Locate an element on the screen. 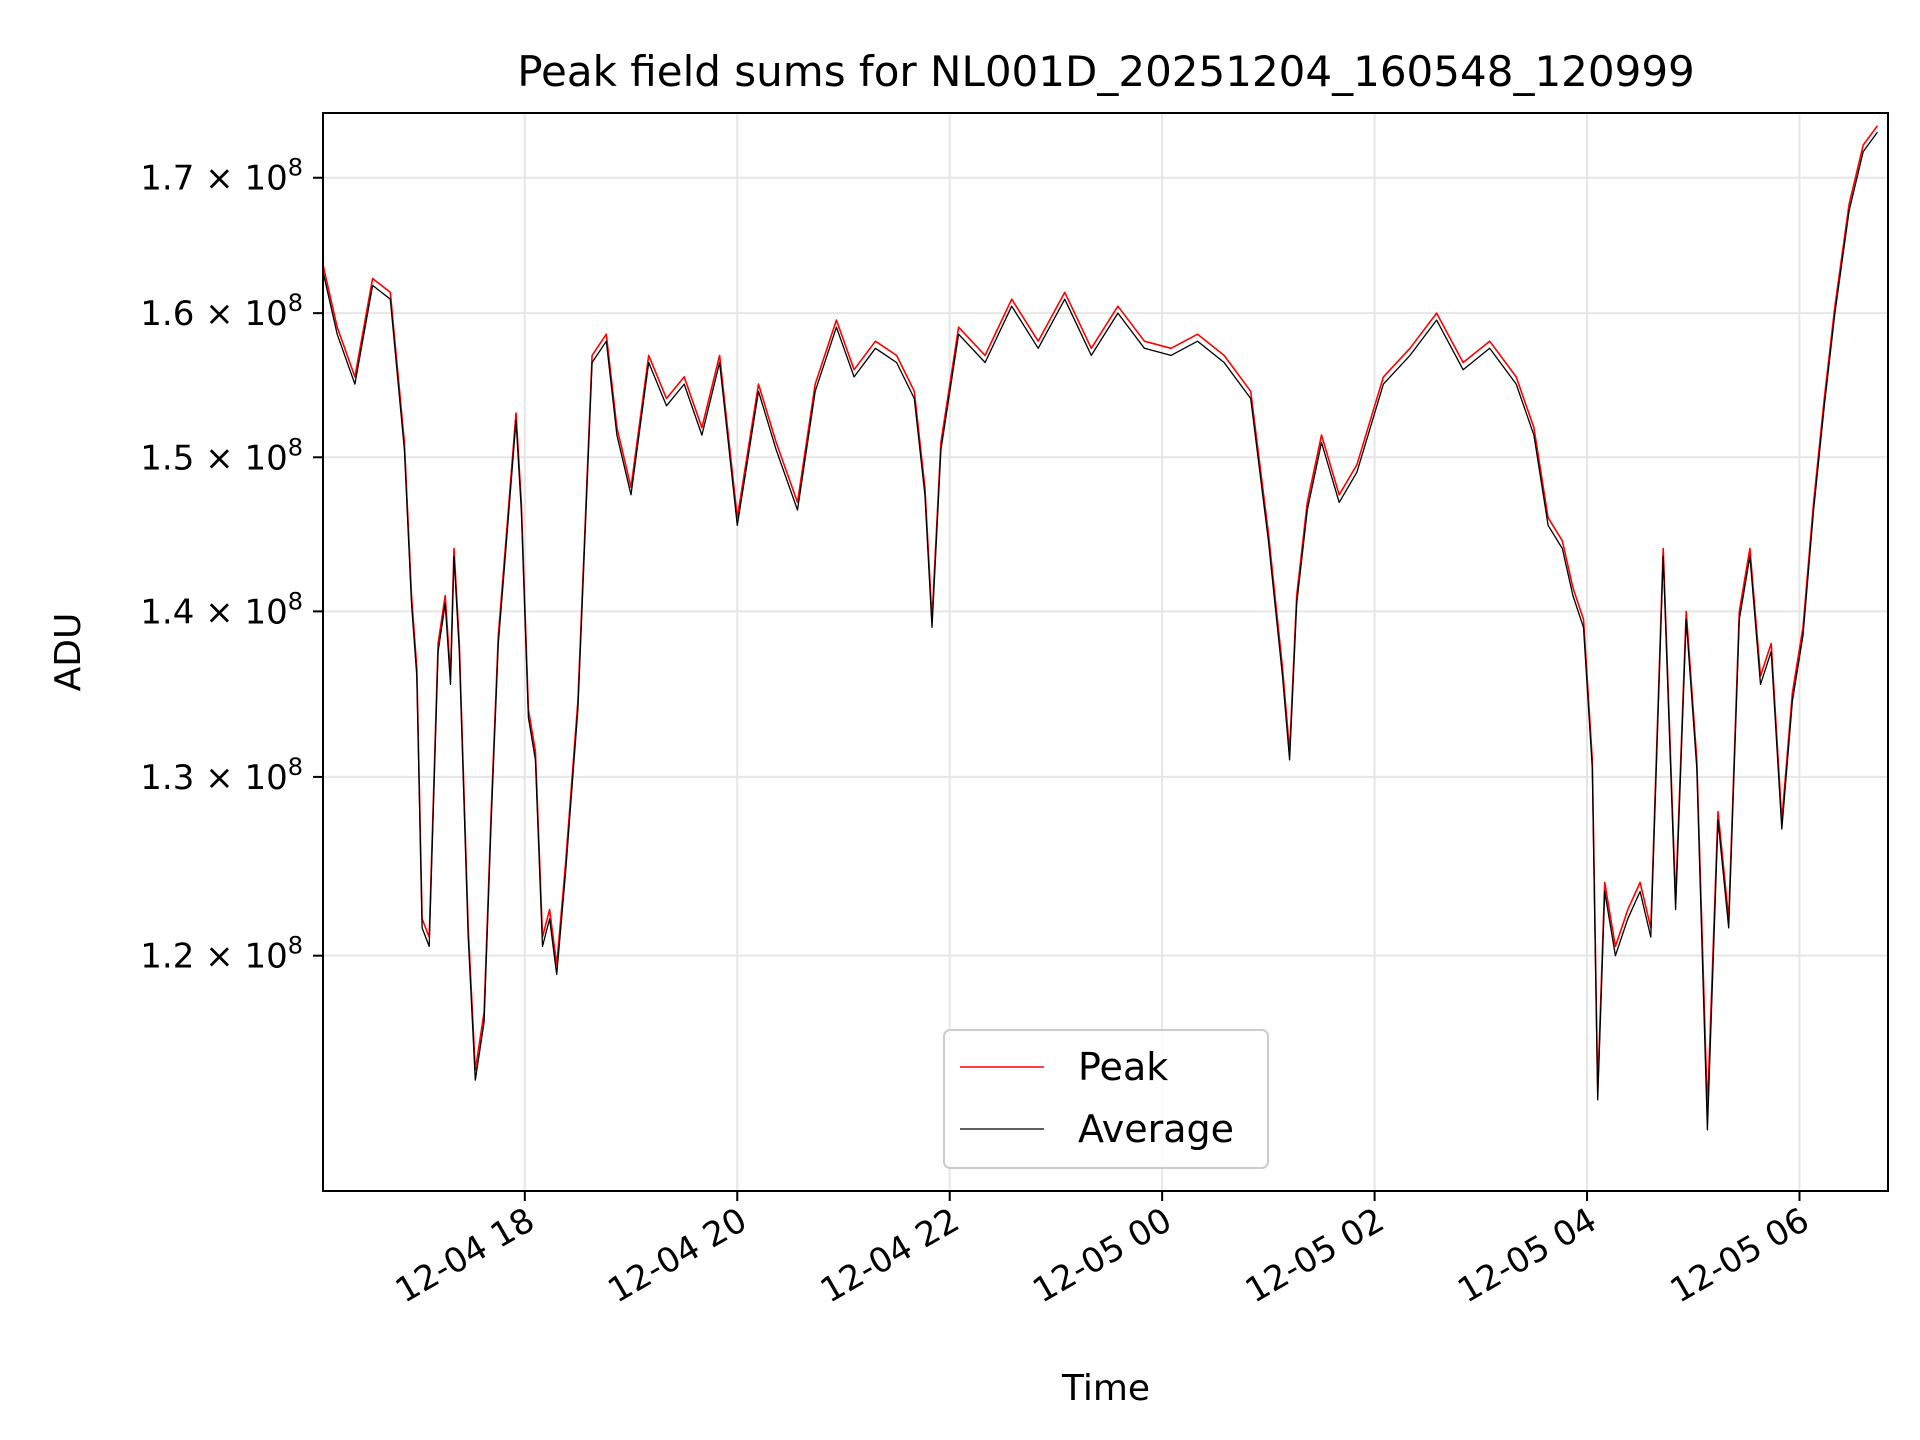 Image resolution: width=1920 pixels, height=1440 pixels. y-tick-label: 1.4 × 10⁸ is located at coordinates (221, 609).